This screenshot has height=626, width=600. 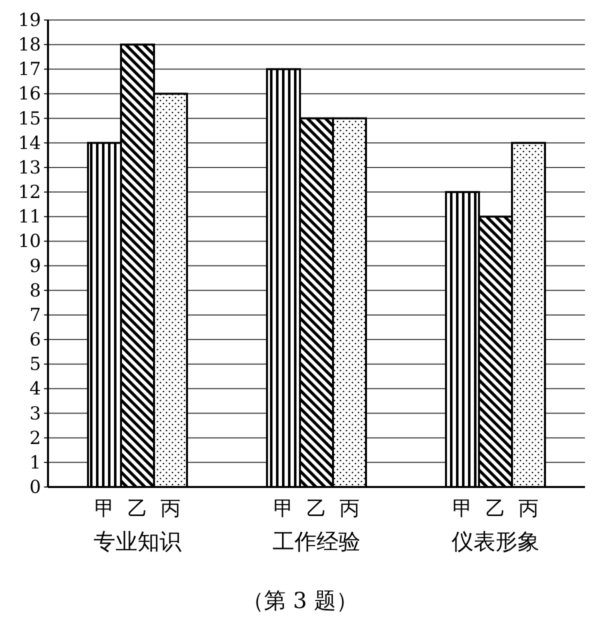 I want to click on series-label: 甲, so click(x=104, y=508).